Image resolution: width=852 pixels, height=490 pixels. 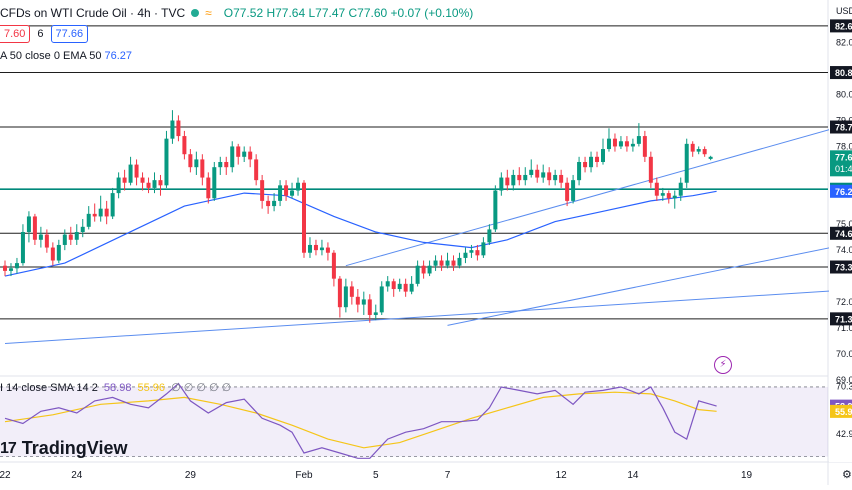 I want to click on buy-button: 77.66, so click(x=69, y=34).